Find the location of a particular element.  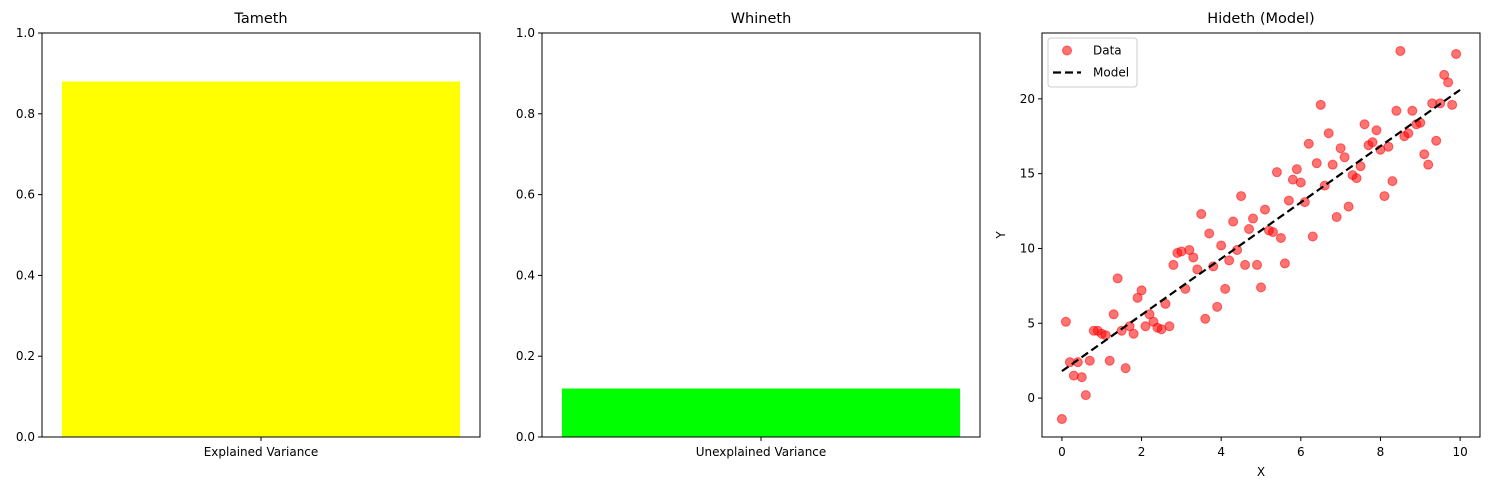

x-tick-label: Explained Variance is located at coordinates (261, 452).